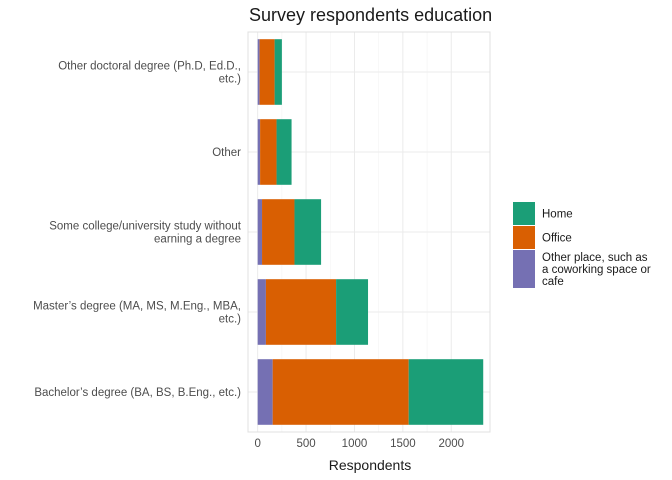 Image resolution: width=672 pixels, height=480 pixels. Describe the element at coordinates (149, 67) in the screenshot. I see `y-tick-label: Other doctoral degree (Ph.D, Ed.D.,` at that location.